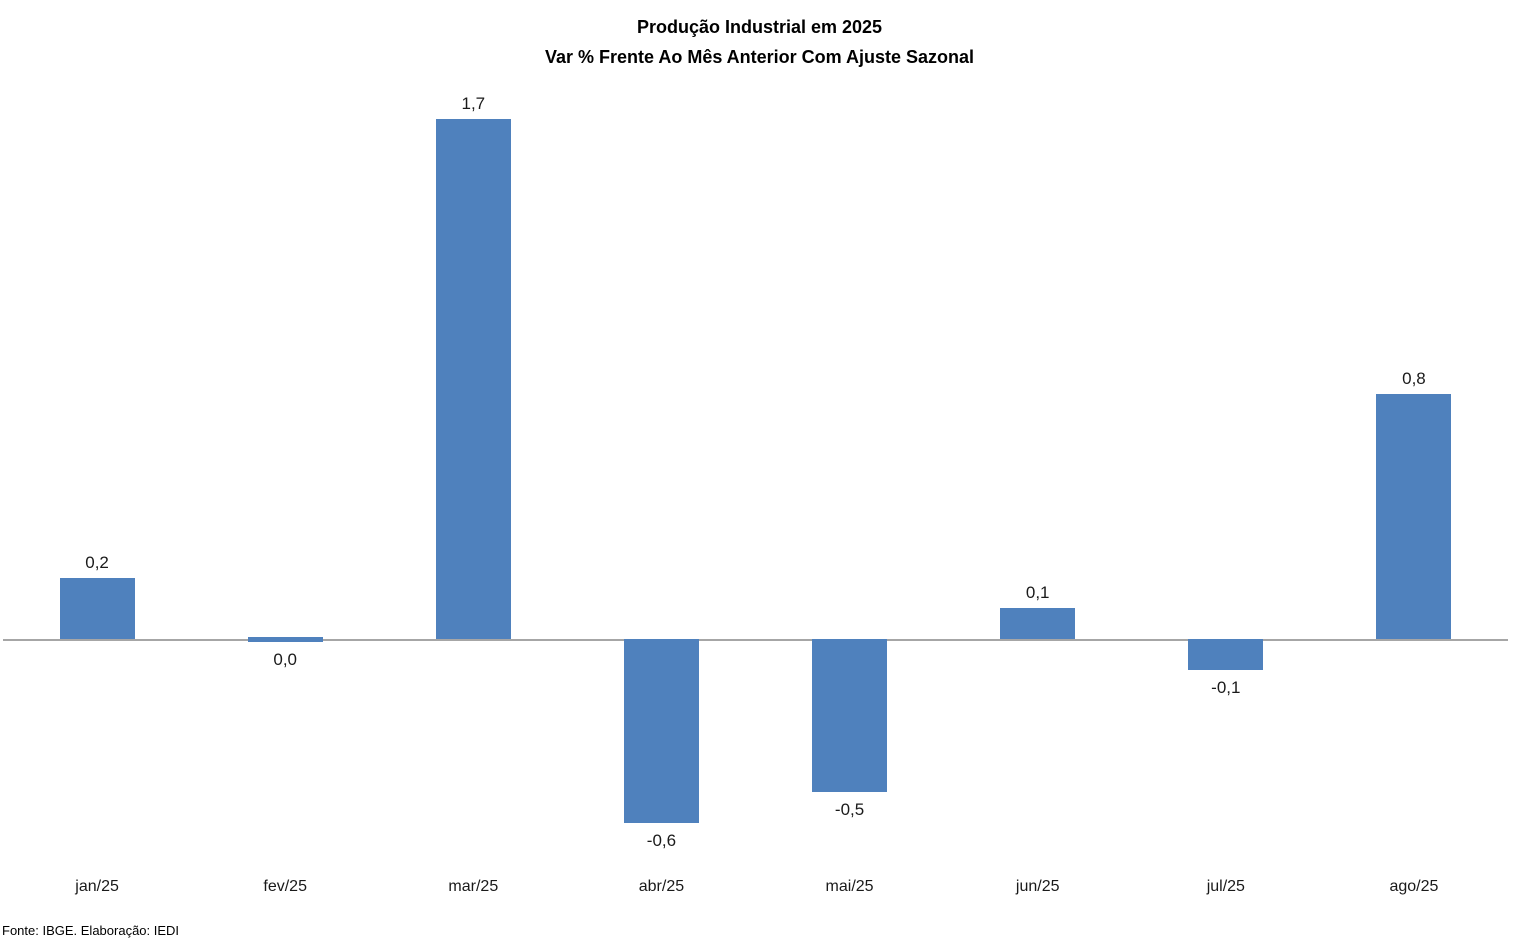 Image resolution: width=1519 pixels, height=947 pixels. Describe the element at coordinates (1037, 886) in the screenshot. I see `x-axis-label-jun-25: jun/25` at that location.